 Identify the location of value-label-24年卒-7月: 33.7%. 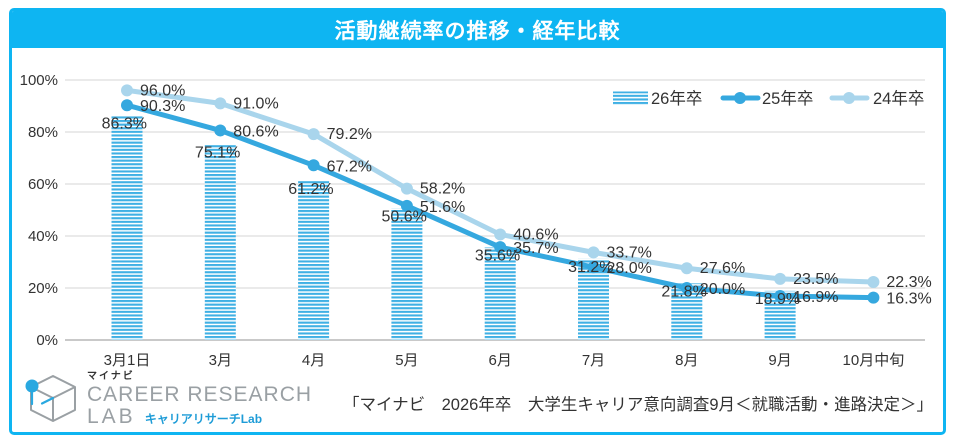
(629, 252).